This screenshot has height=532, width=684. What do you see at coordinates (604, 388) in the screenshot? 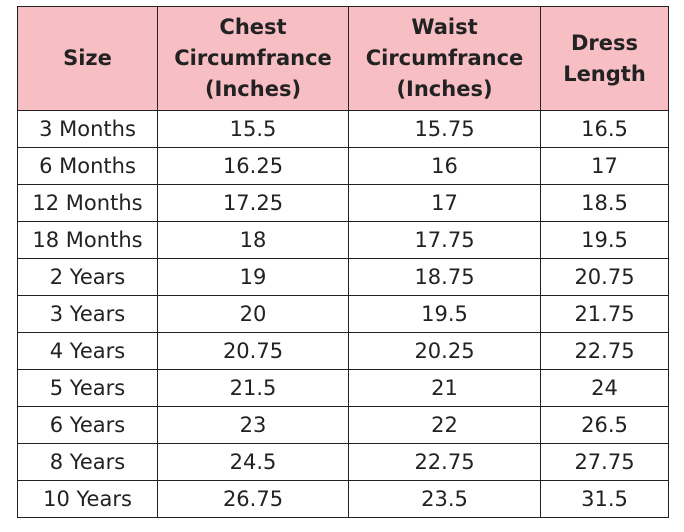
I see `table-cell: 24` at bounding box center [604, 388].